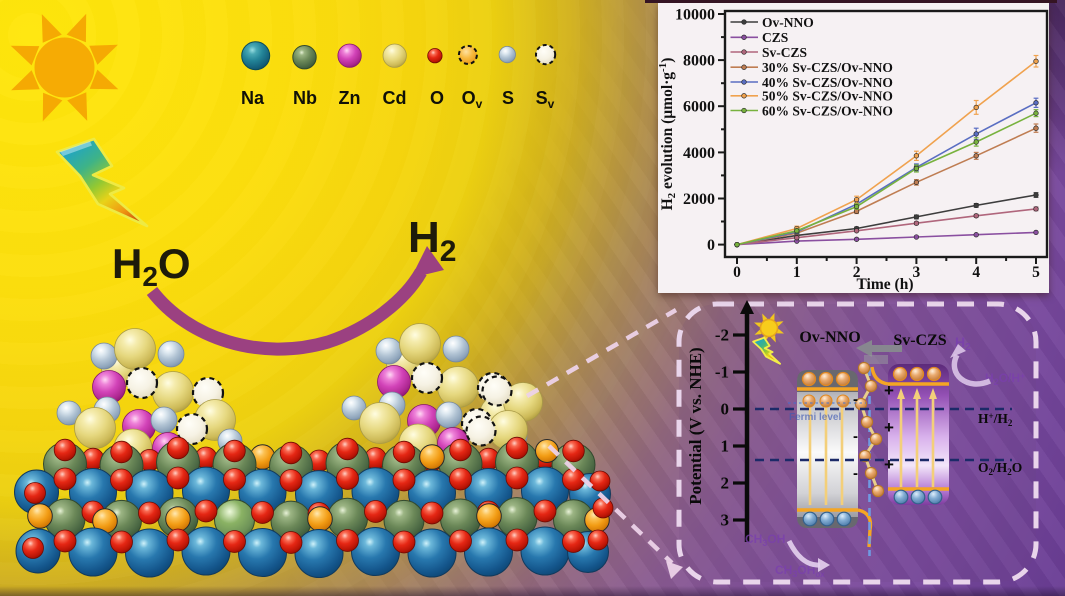  Describe the element at coordinates (1005, 379) in the screenshot. I see `svg-text: H2O/H+` at that location.